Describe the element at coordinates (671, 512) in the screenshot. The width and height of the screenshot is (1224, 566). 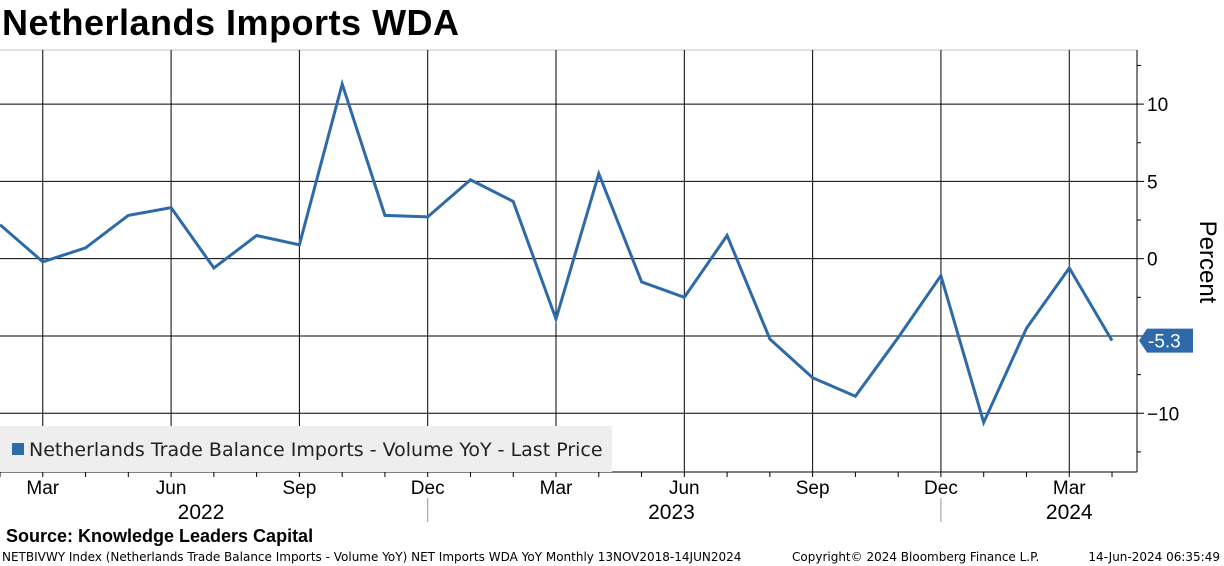
I see `year-label: 2023` at that location.